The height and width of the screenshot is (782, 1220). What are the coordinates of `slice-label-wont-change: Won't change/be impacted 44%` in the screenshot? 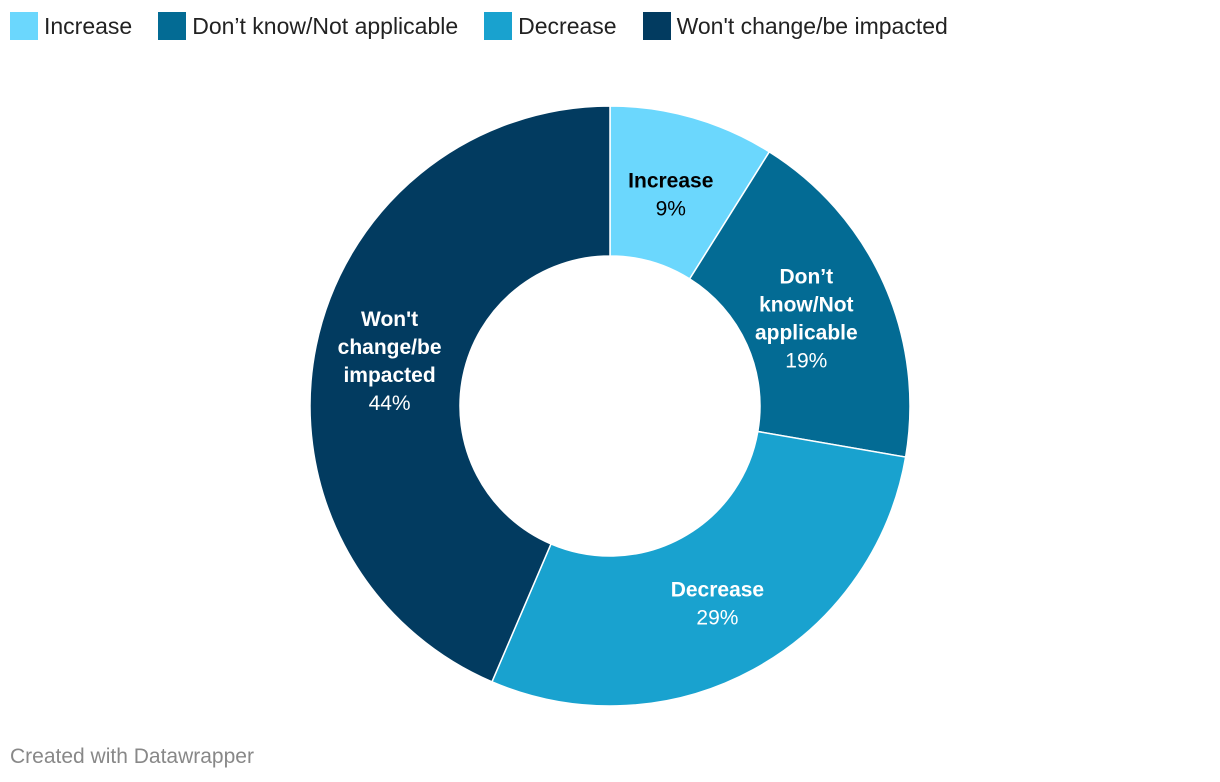 It's located at (390, 361).